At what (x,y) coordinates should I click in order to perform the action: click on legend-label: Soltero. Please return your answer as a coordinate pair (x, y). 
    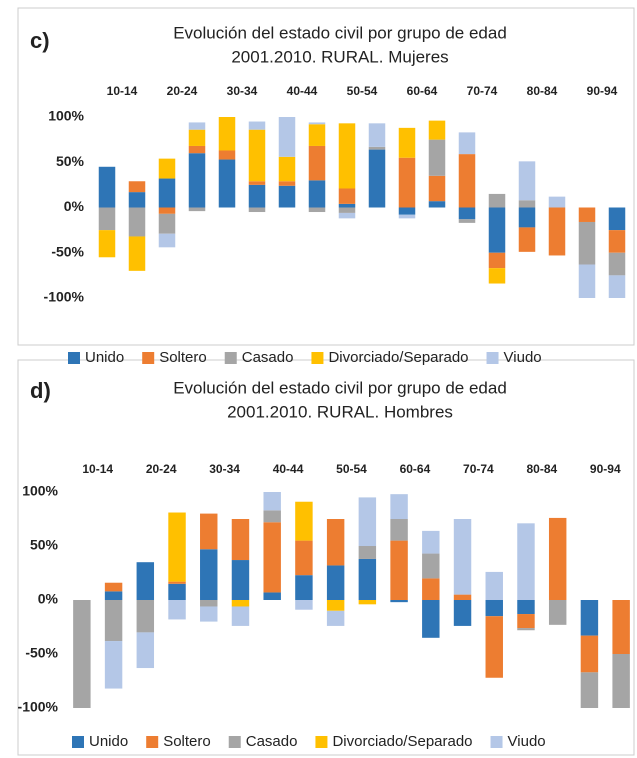
    Looking at the image, I should click on (183, 357).